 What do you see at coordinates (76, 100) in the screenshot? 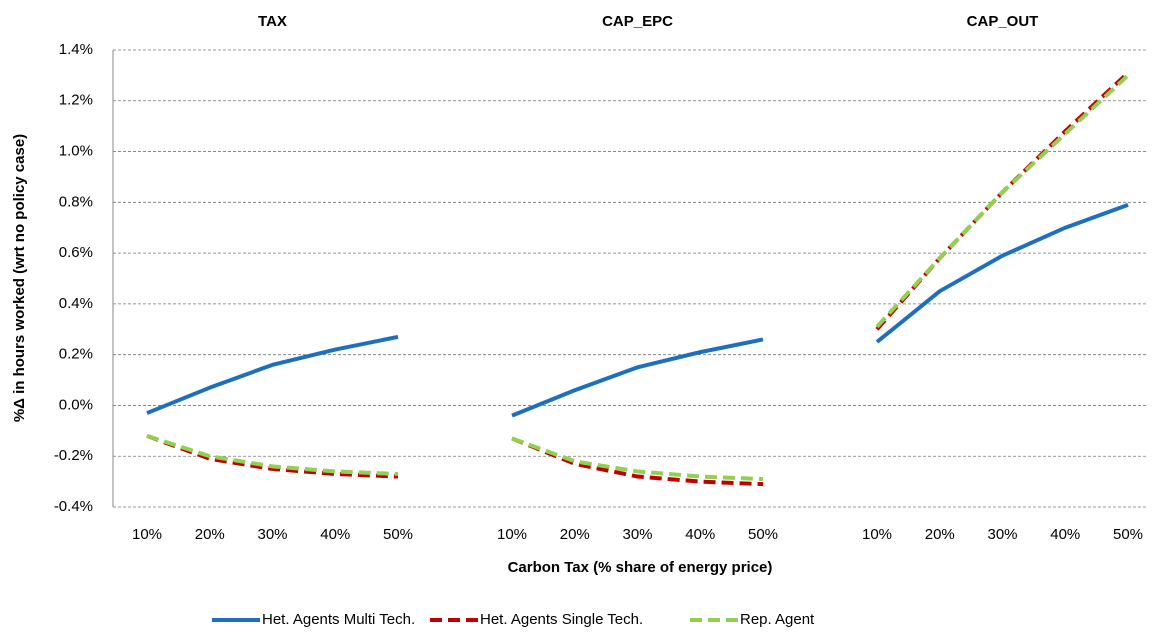
I see `y-tick-label: 1.2%` at bounding box center [76, 100].